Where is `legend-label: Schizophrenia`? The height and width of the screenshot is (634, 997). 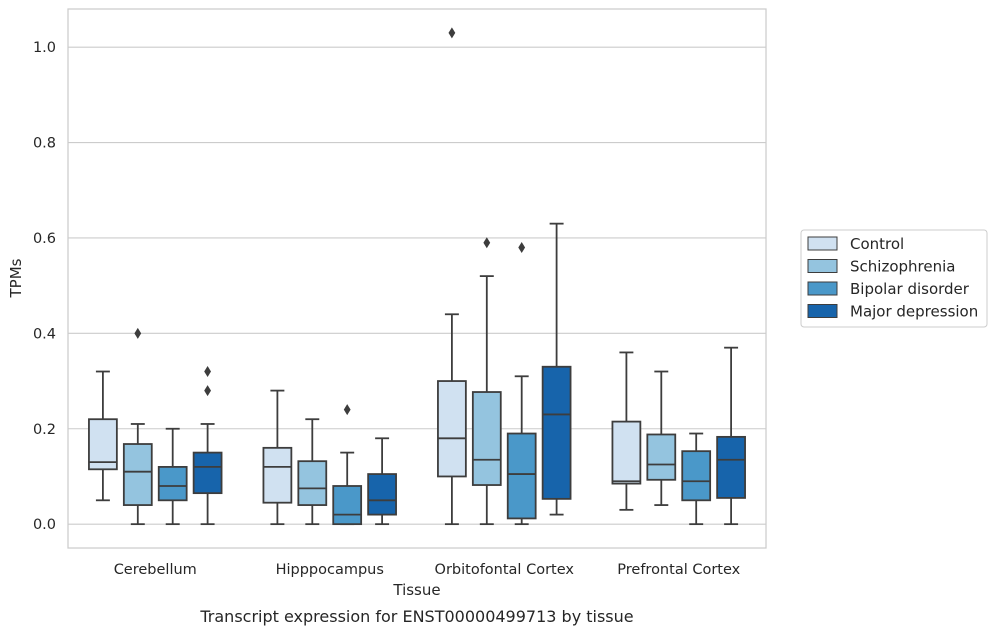
legend-label: Schizophrenia is located at coordinates (902, 267).